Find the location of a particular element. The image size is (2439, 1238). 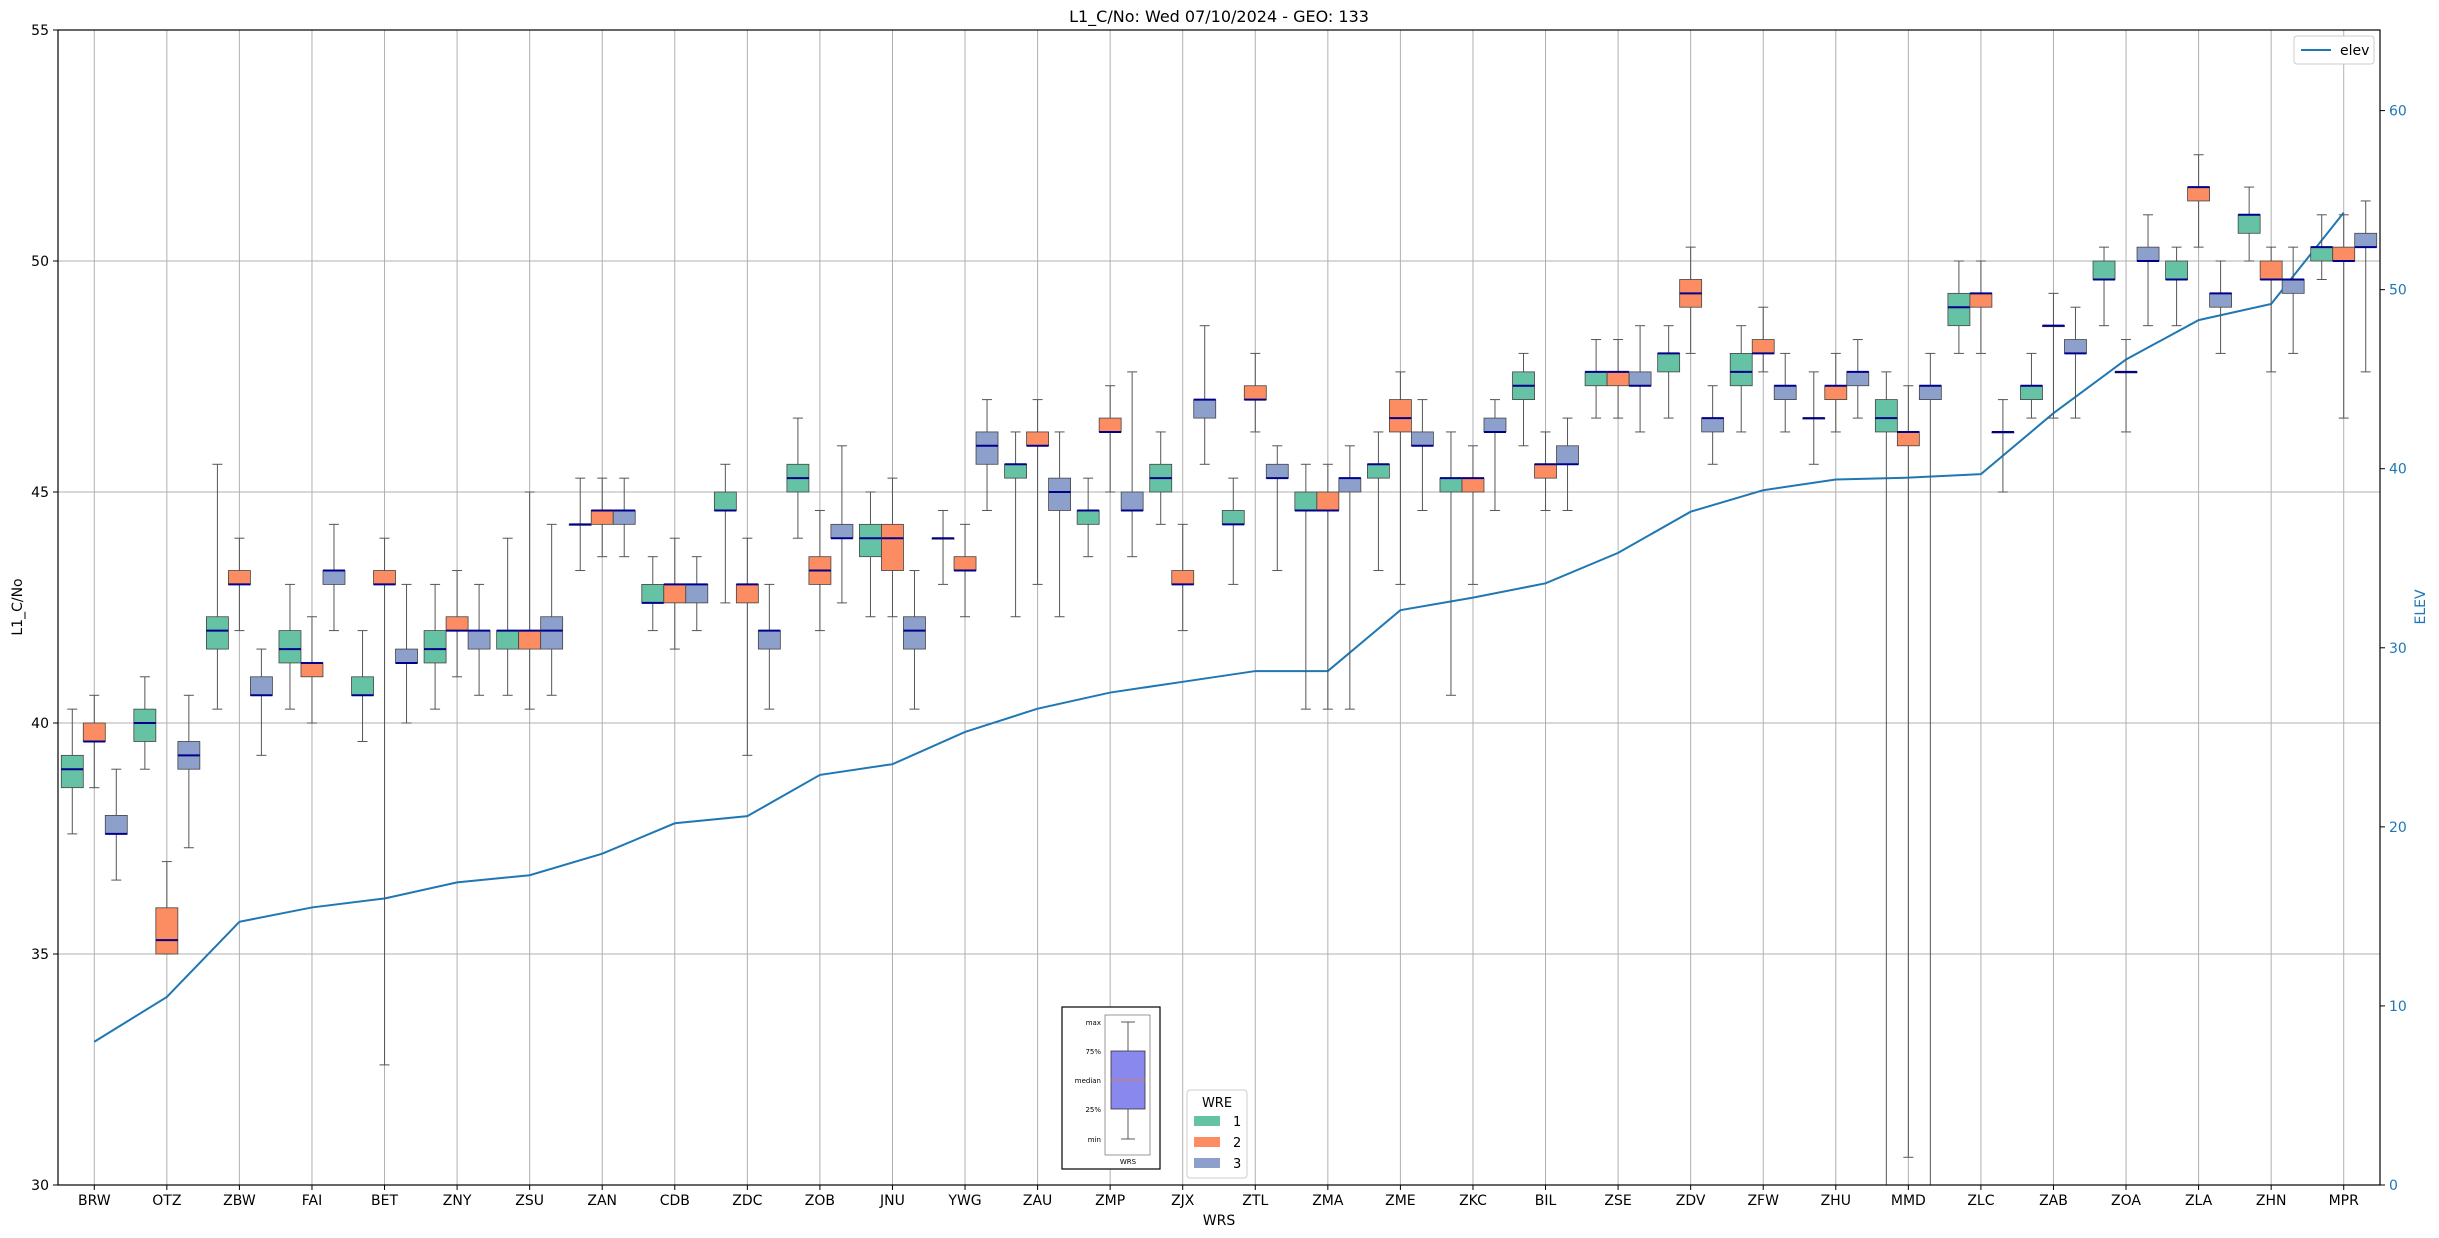

box-s1-ZOA is located at coordinates (2104, 286).